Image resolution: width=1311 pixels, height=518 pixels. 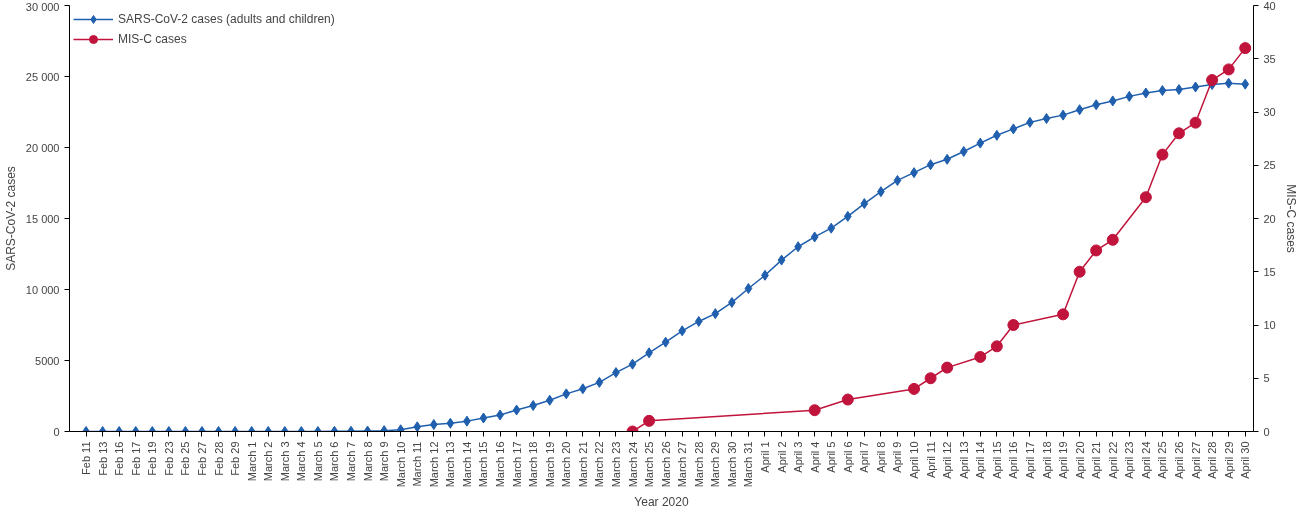 I want to click on x-tick-label: March 27, so click(x=682, y=464).